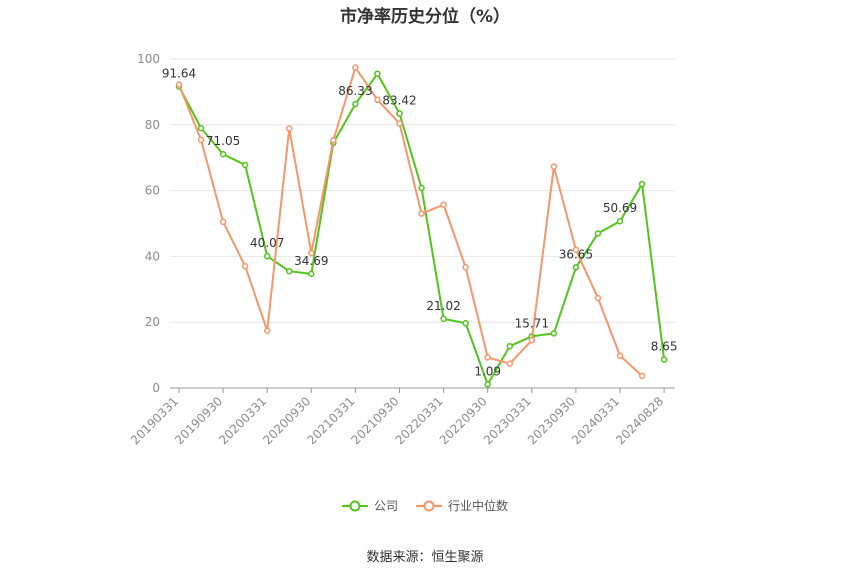 This screenshot has width=850, height=575. What do you see at coordinates (355, 91) in the screenshot?
I see `data-label: 86.33` at bounding box center [355, 91].